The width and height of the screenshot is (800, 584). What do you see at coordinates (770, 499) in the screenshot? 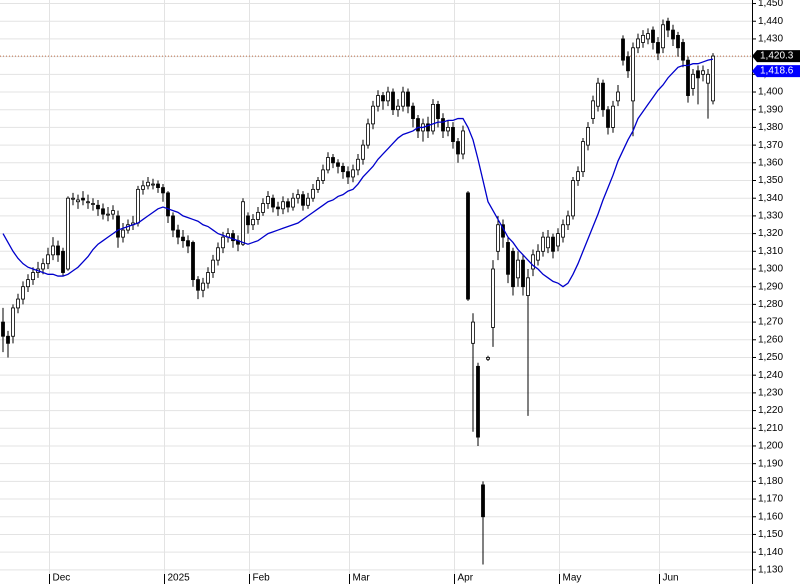
I see `y-tick-label: 1,170` at bounding box center [770, 499].